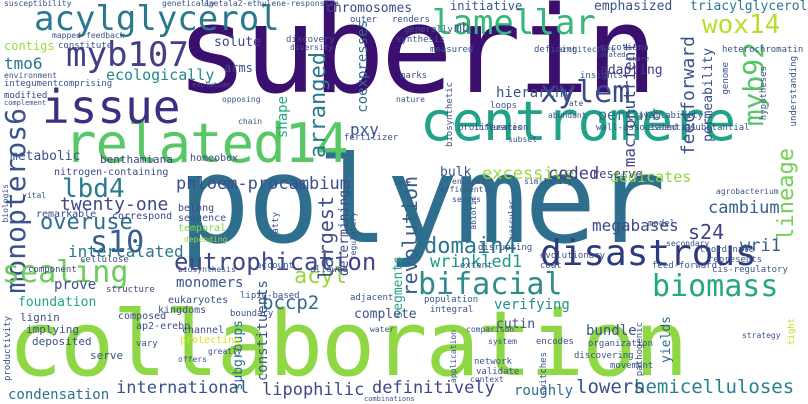  I want to click on cloud-word: phloem-procambium, so click(263, 184).